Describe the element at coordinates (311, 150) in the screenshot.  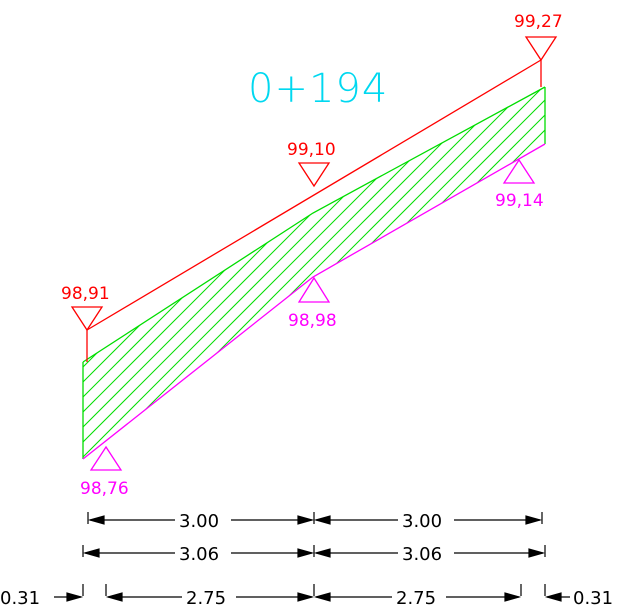
I see `design-elevation-middle: 99,10` at that location.